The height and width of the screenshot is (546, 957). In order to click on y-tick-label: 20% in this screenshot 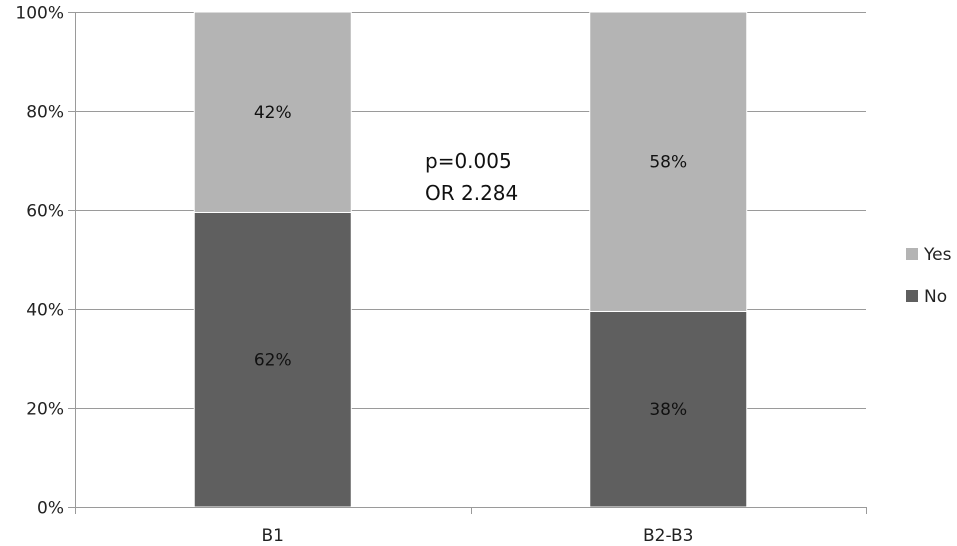, I will do `click(45, 410)`.